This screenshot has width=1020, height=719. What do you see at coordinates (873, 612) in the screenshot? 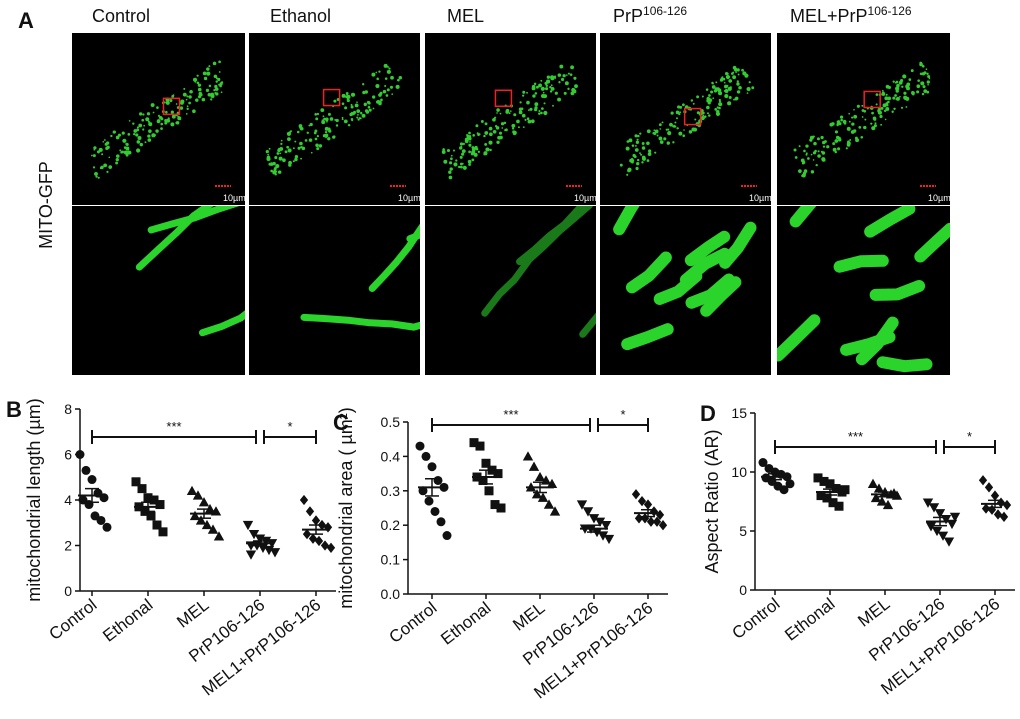
I see `x-tick-label: MEL` at bounding box center [873, 612].